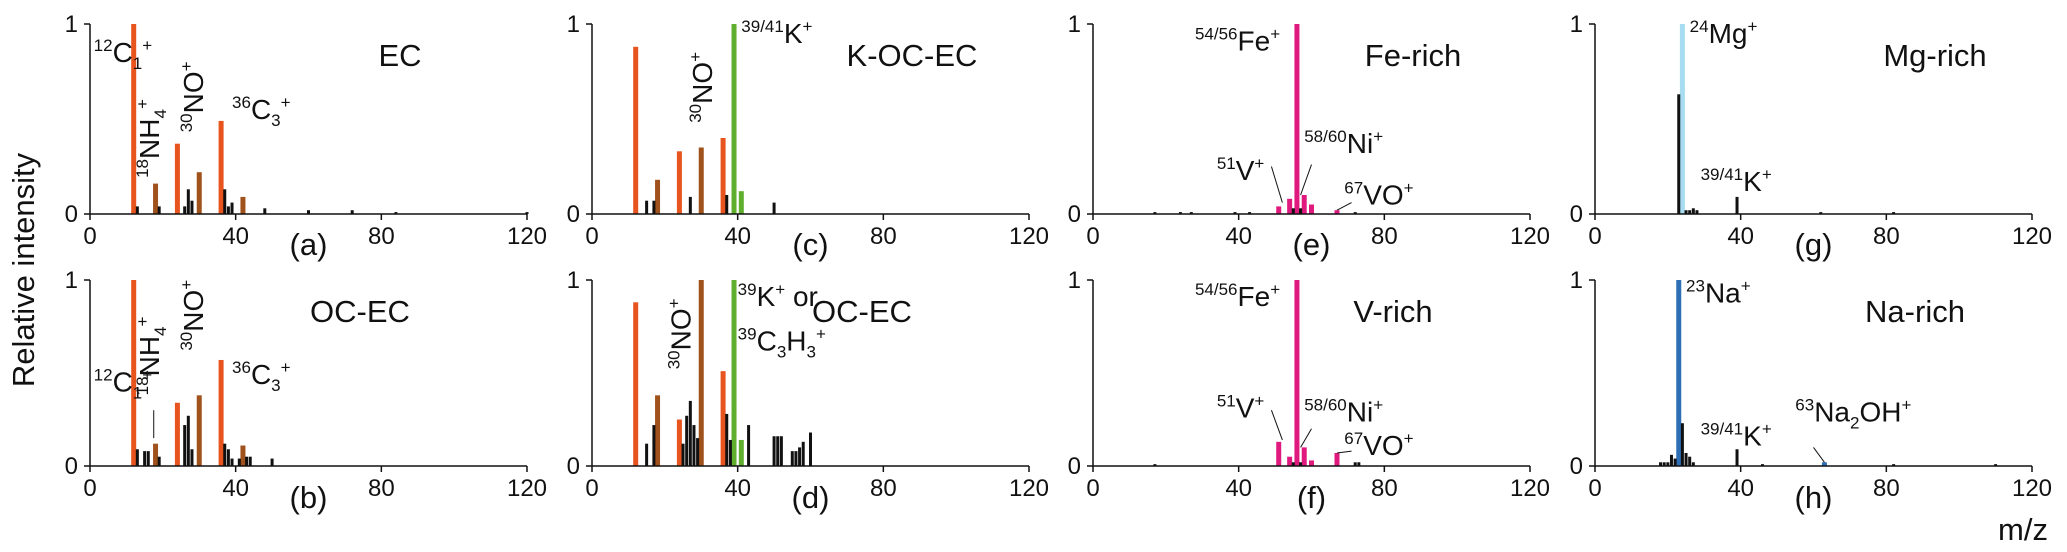 Image resolution: width=2067 pixels, height=552 pixels. I want to click on ion-label: 12C1+, so click(123, 54).